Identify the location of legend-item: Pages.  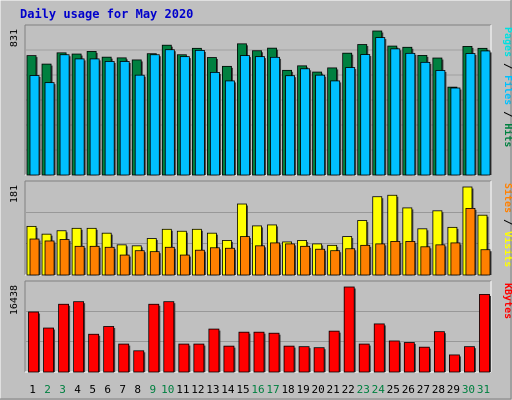
(507, 42).